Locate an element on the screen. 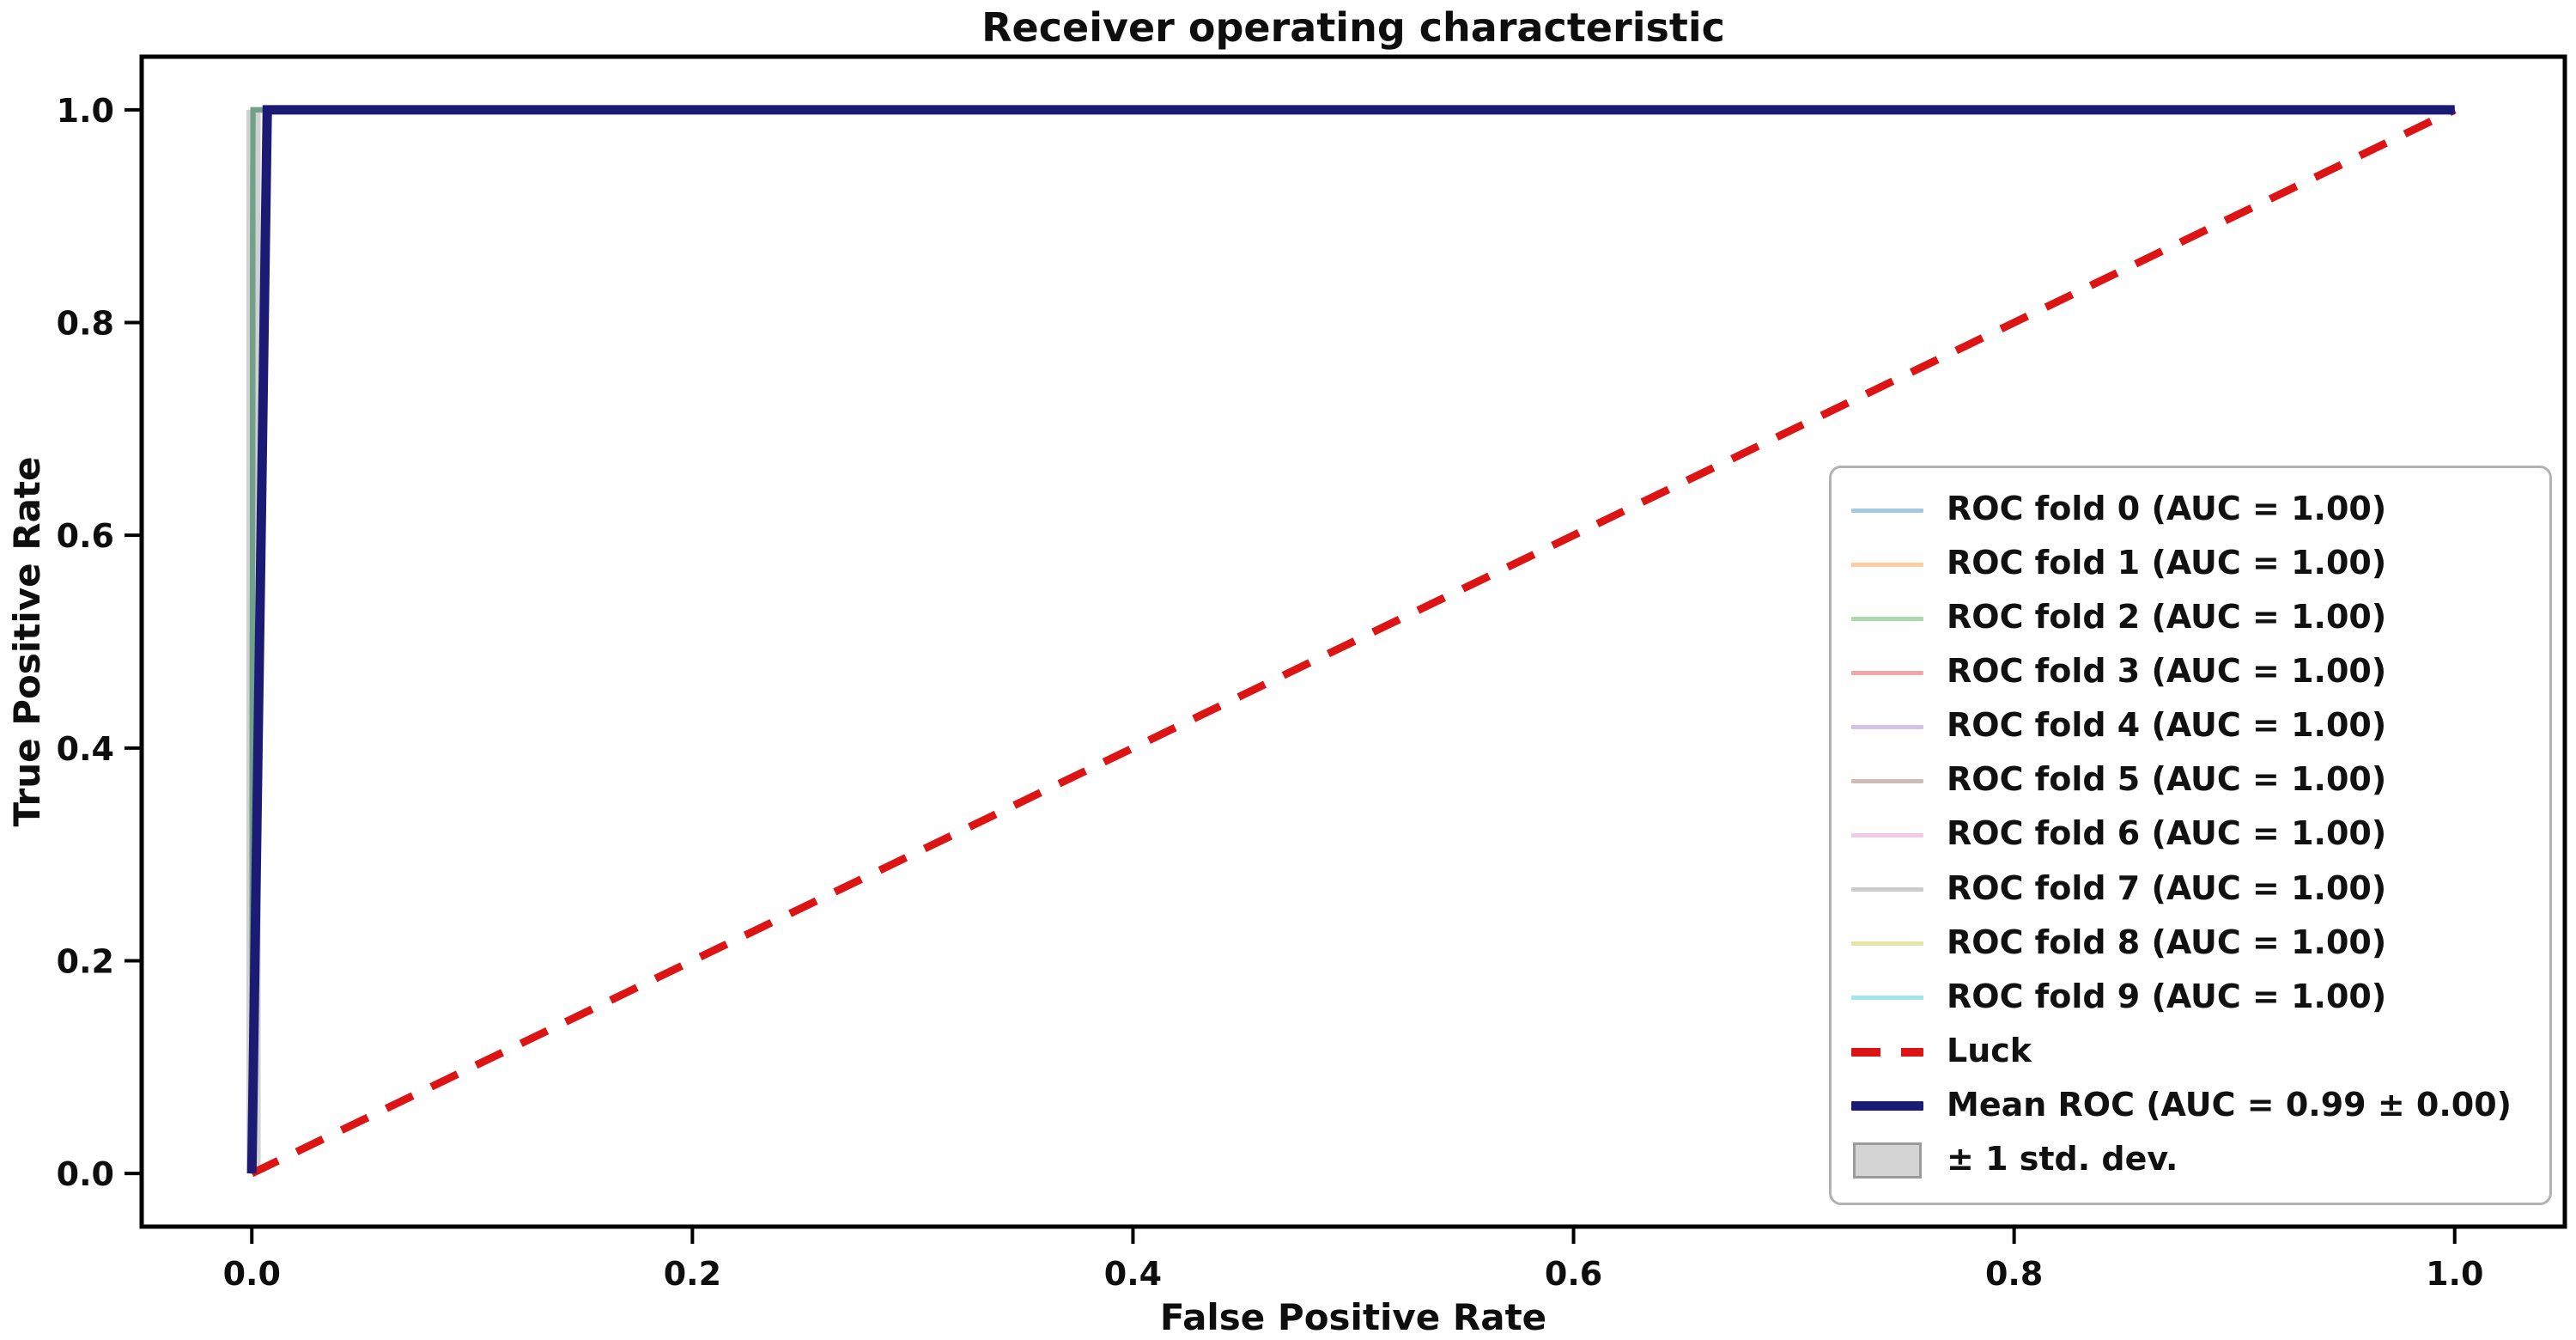  legend-entry-roc-fold-4-auc-1-00: ROC fold 4 (AUC = 1.00) is located at coordinates (2196, 727).